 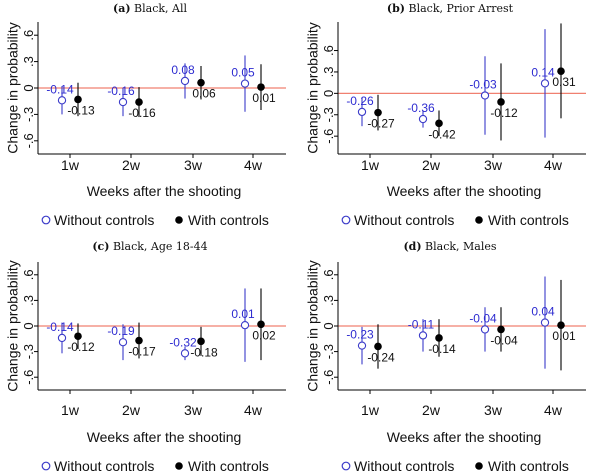 What do you see at coordinates (483, 318) in the screenshot?
I see `value-label-without-controls: -0.04` at bounding box center [483, 318].